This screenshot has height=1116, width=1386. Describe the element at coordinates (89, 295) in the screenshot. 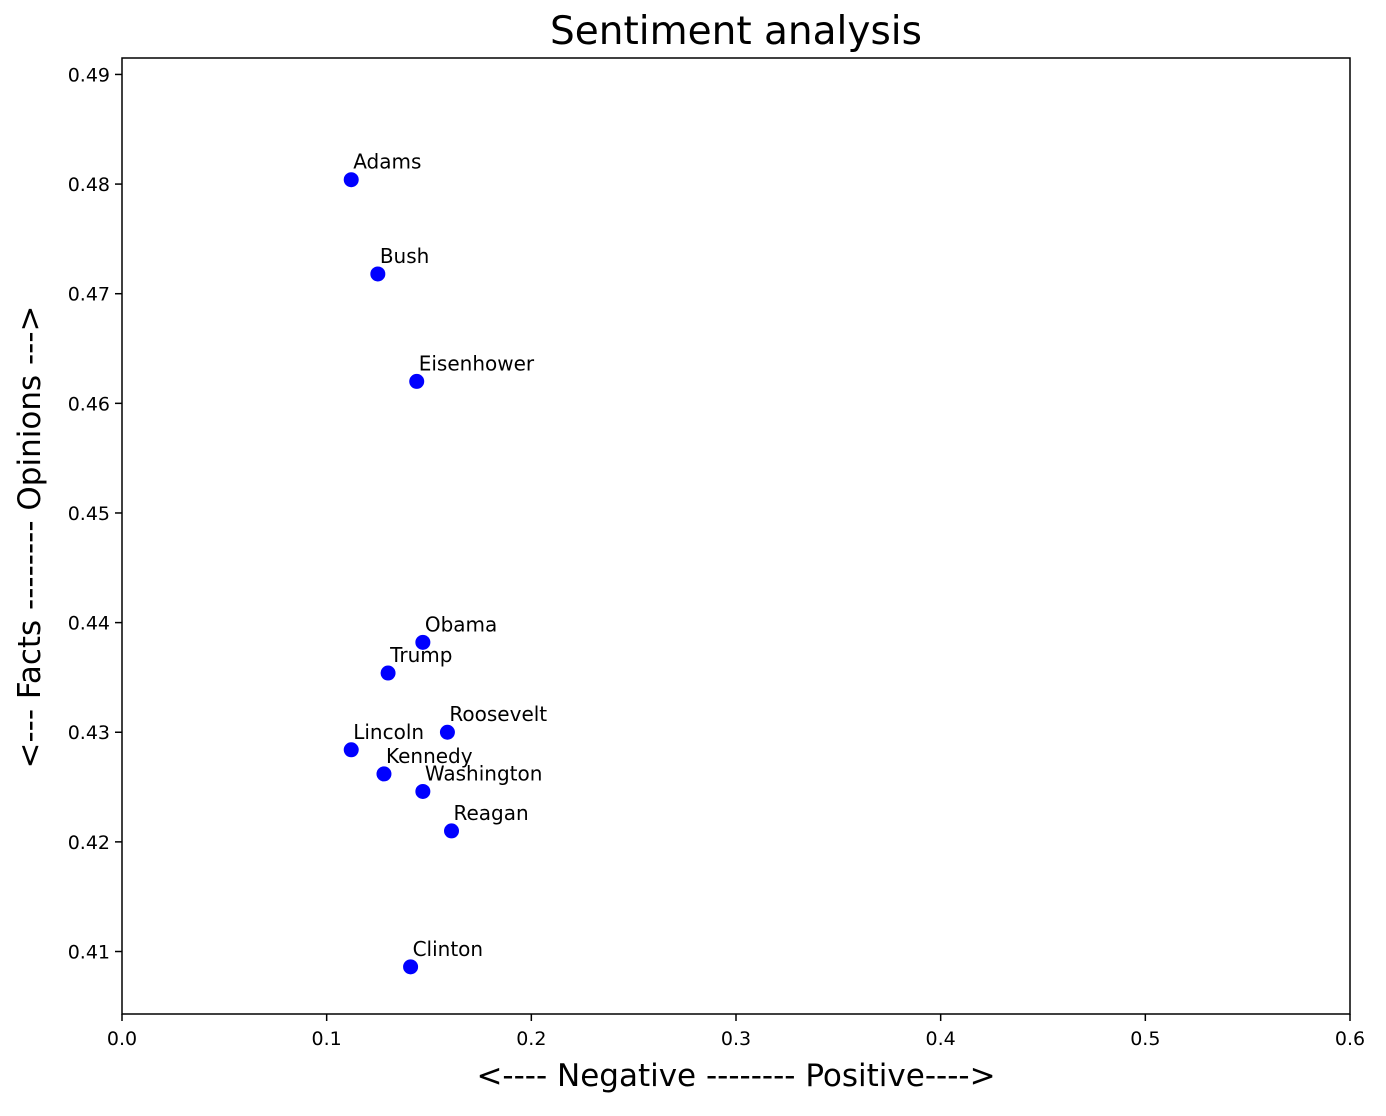

I see `y-tick-label: 0.47` at that location.